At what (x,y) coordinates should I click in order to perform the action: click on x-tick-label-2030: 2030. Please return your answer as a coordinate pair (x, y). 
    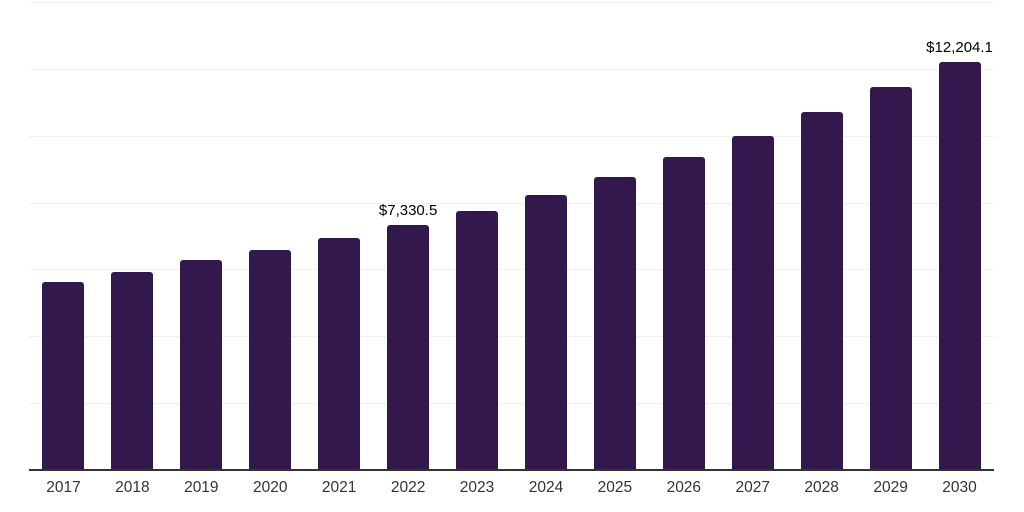
    Looking at the image, I should click on (959, 487).